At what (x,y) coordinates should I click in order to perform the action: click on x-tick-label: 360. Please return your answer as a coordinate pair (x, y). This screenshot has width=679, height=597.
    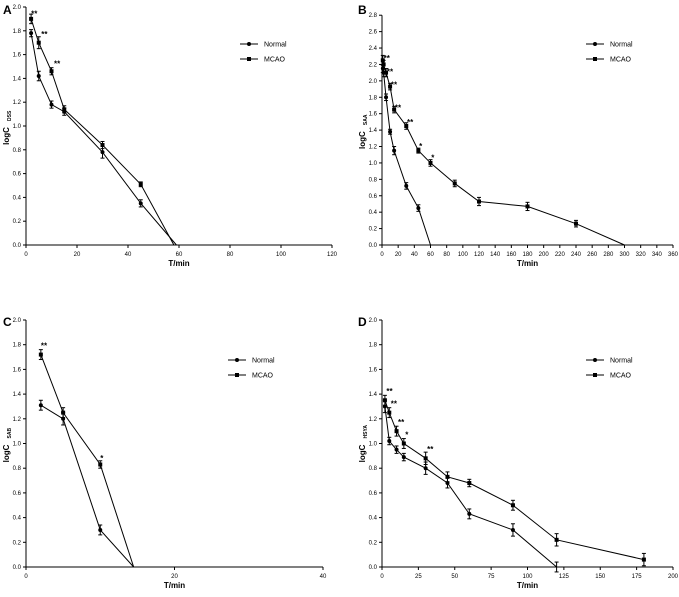
    Looking at the image, I should click on (673, 255).